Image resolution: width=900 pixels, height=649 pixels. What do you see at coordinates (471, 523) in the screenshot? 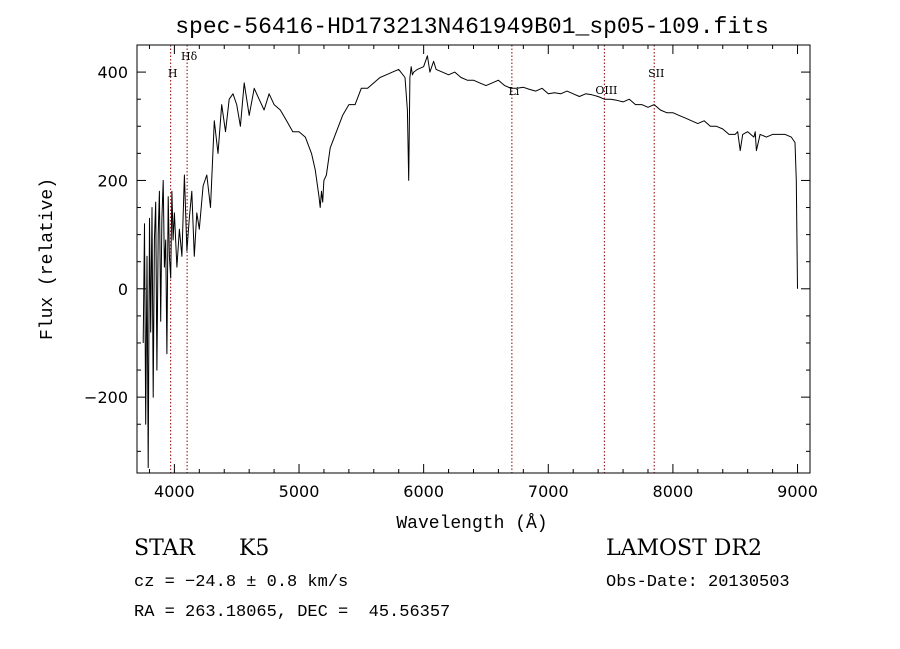
I see `x-axis-label: Wavelength (Å)` at bounding box center [471, 523].